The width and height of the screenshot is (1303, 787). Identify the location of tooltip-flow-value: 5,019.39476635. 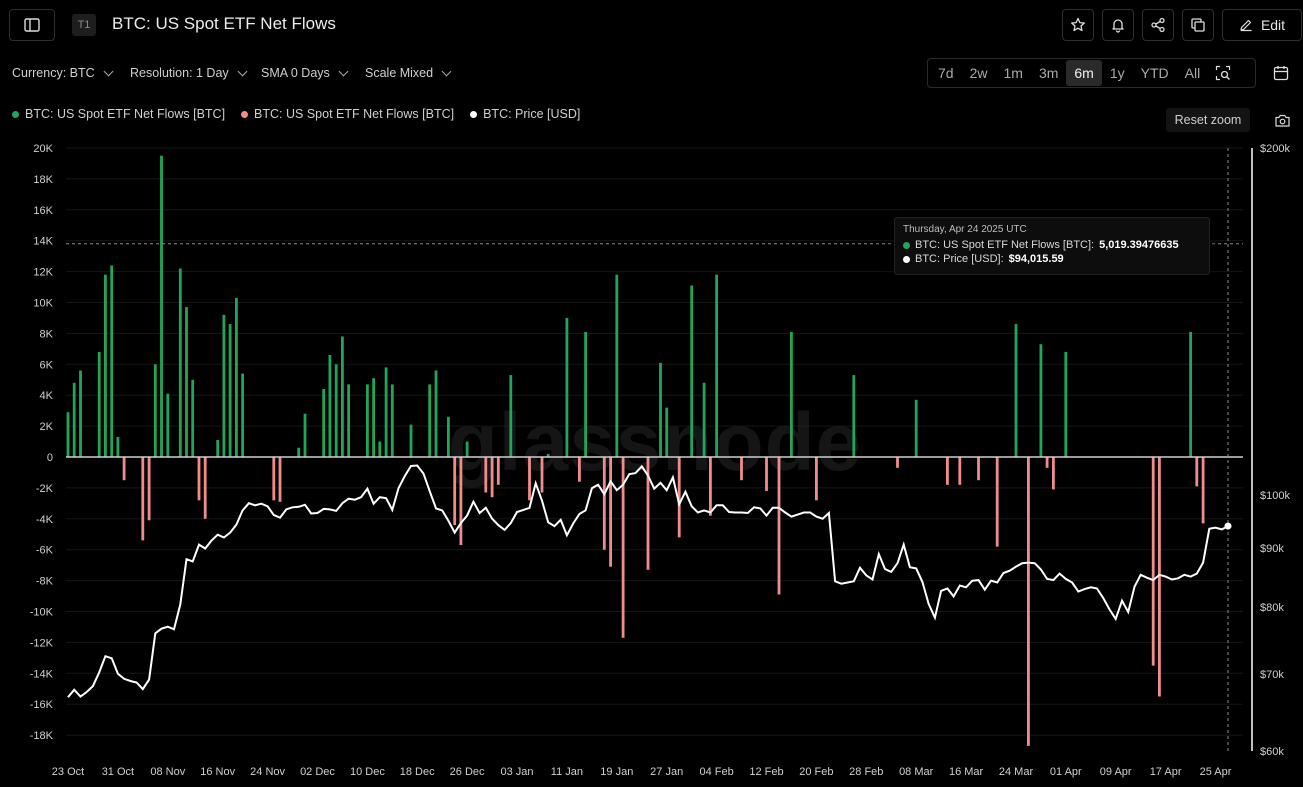
(1139, 245).